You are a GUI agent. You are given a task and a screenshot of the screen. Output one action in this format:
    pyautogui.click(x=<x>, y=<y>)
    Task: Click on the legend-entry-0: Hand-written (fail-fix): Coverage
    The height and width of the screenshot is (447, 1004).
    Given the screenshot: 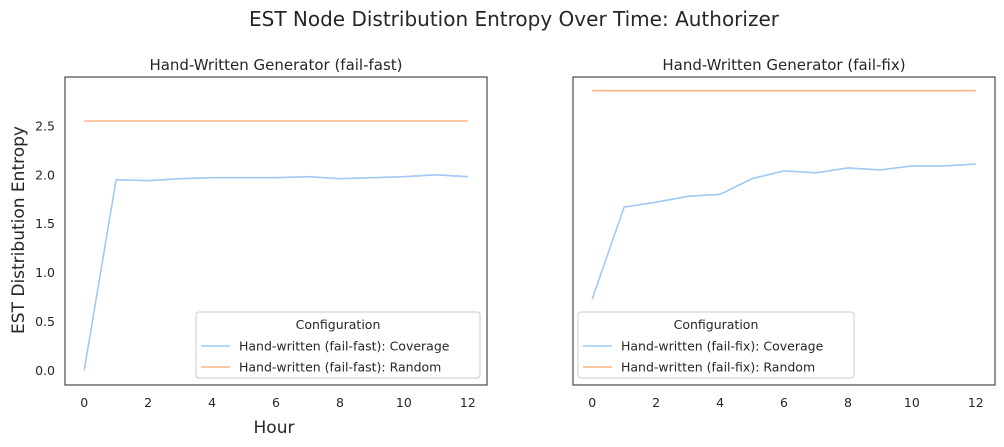 What is the action you would take?
    pyautogui.click(x=722, y=346)
    